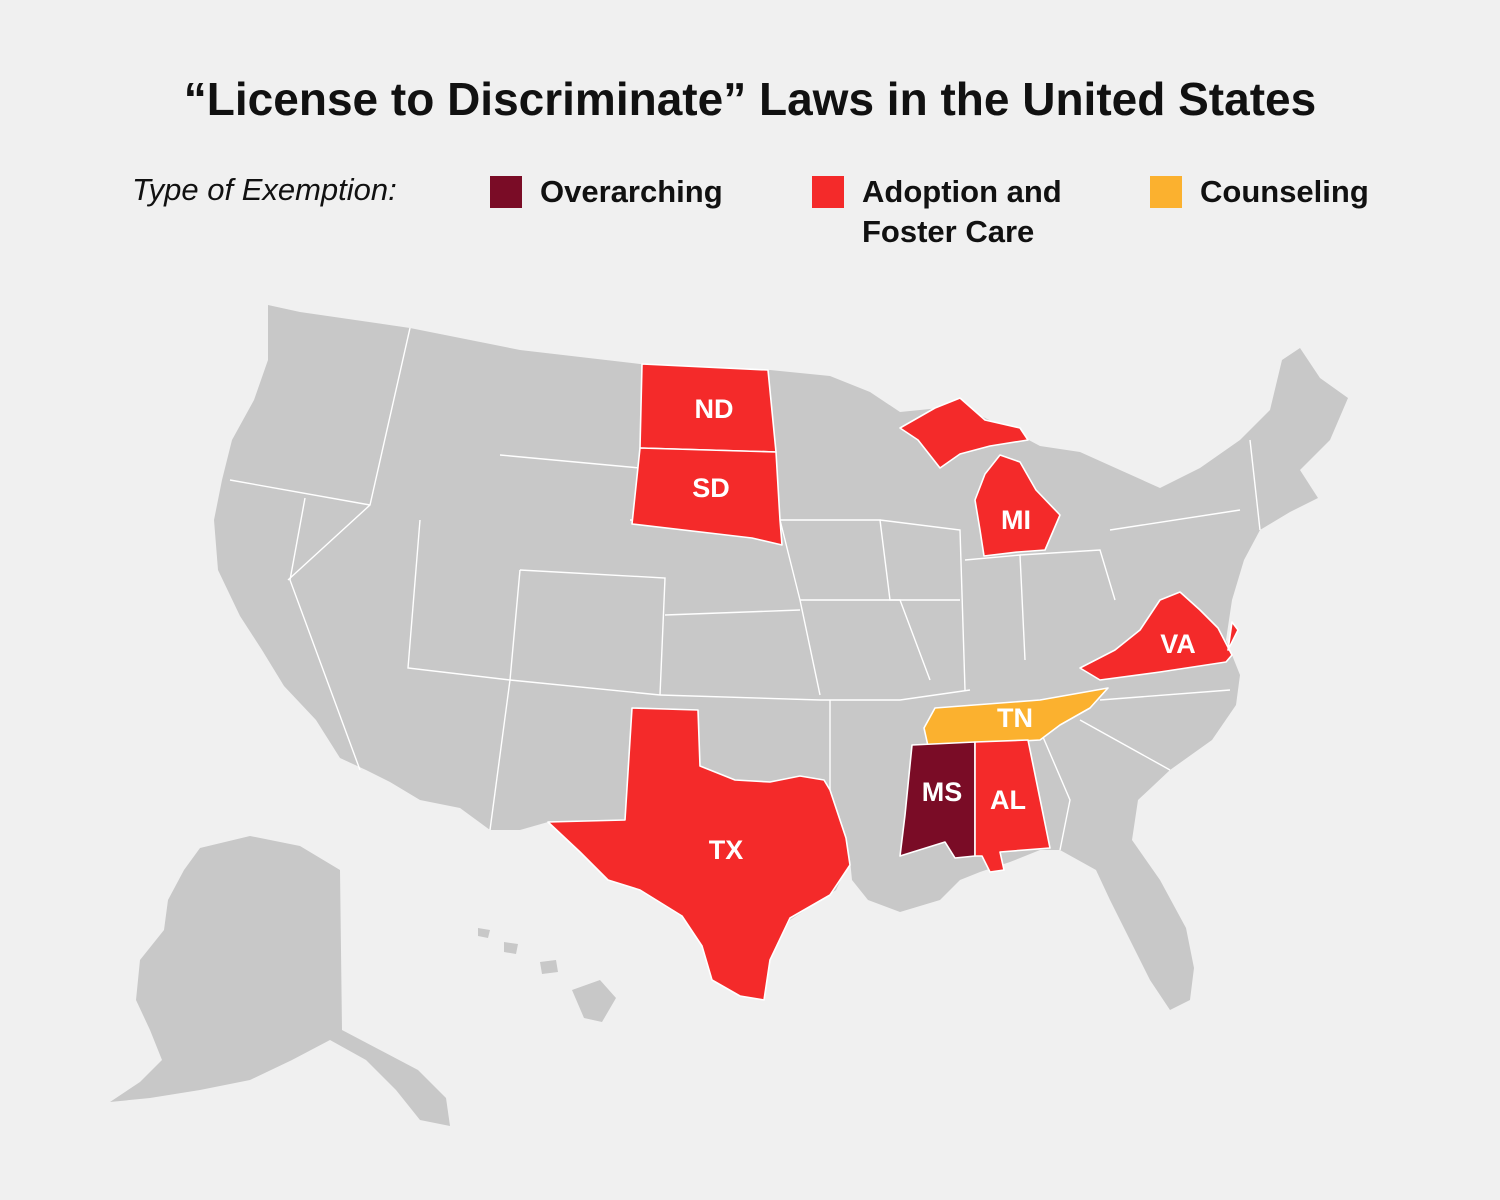 This screenshot has height=1200, width=1500. What do you see at coordinates (980, 477) in the screenshot?
I see `state-michigan` at bounding box center [980, 477].